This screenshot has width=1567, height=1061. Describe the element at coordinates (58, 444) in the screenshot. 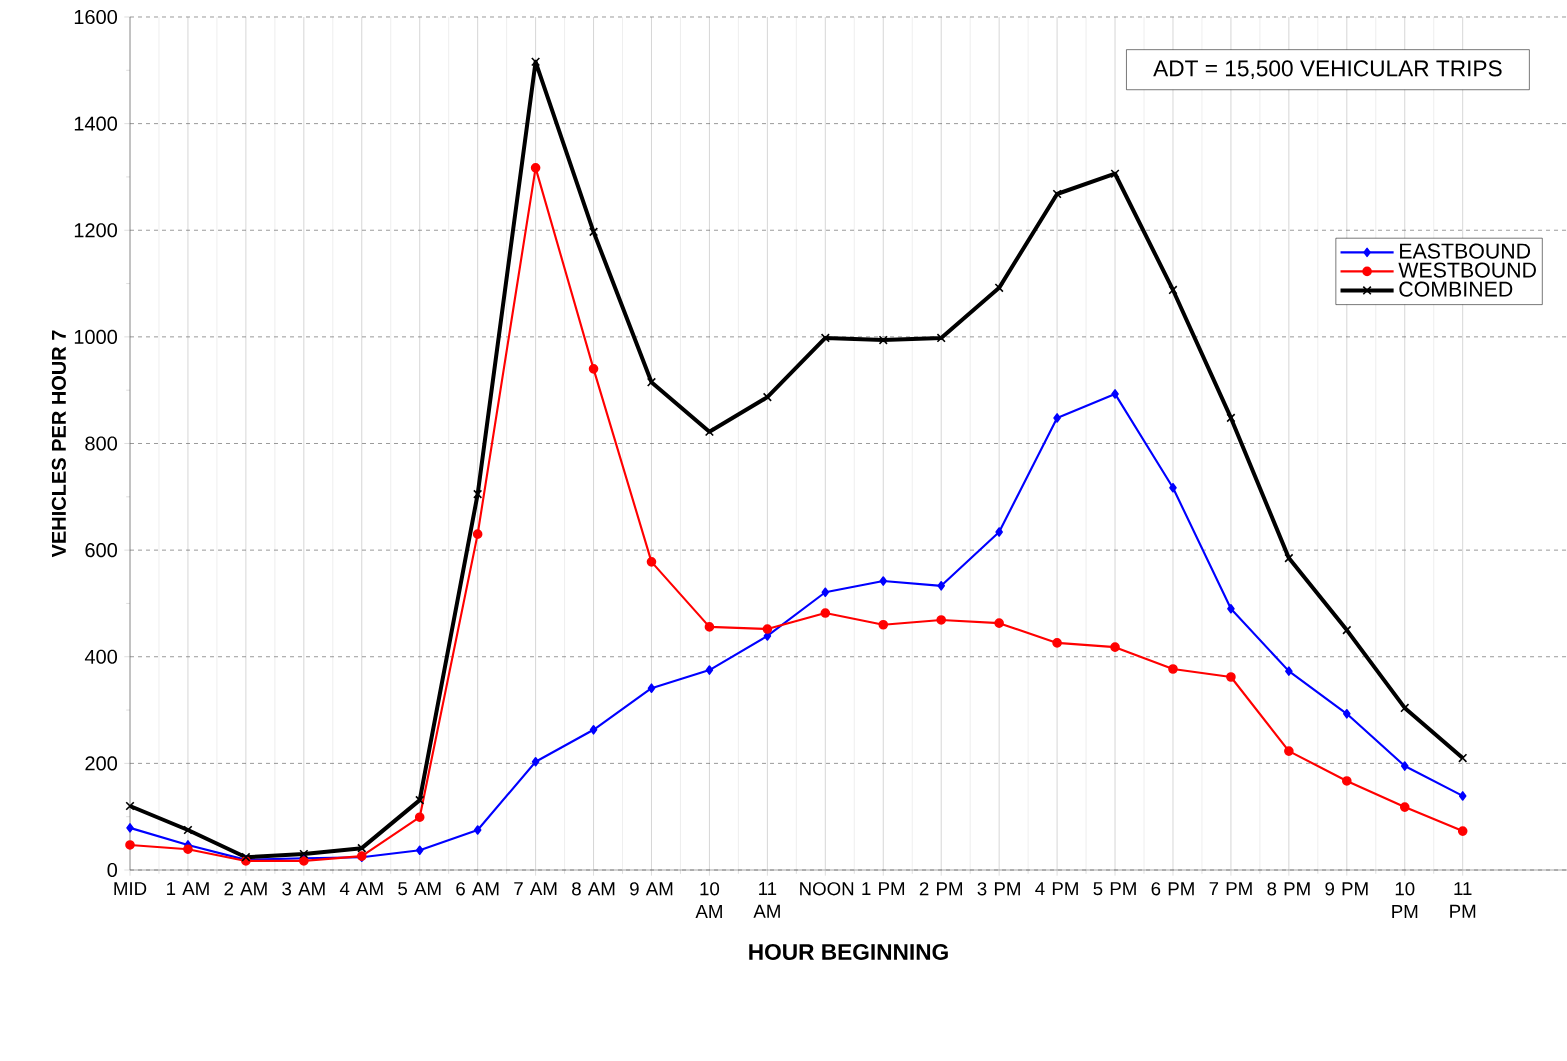

I see `y-axis-title: VEHICLES PER HOUR 7` at that location.